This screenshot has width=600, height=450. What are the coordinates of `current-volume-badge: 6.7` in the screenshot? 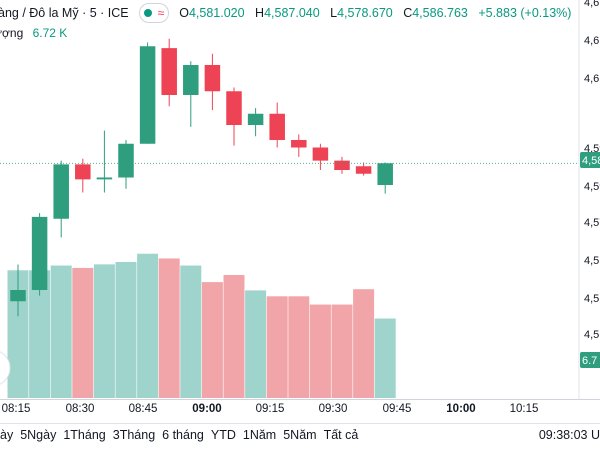 It's located at (590, 360).